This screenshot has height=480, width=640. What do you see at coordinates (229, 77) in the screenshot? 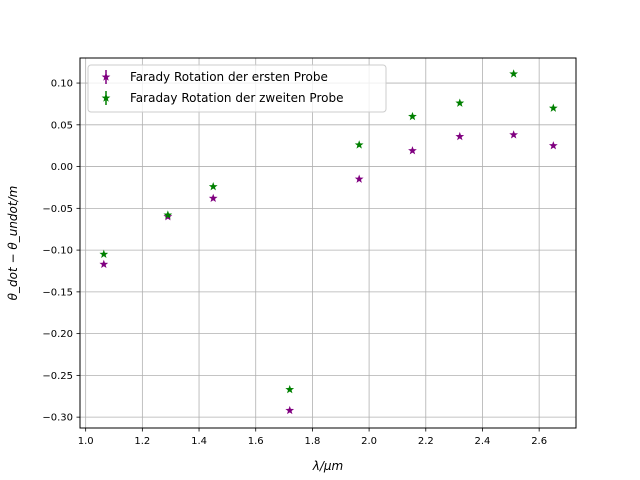
I see `legend-label-1: Farady Rotation der ersten Probe` at bounding box center [229, 77].